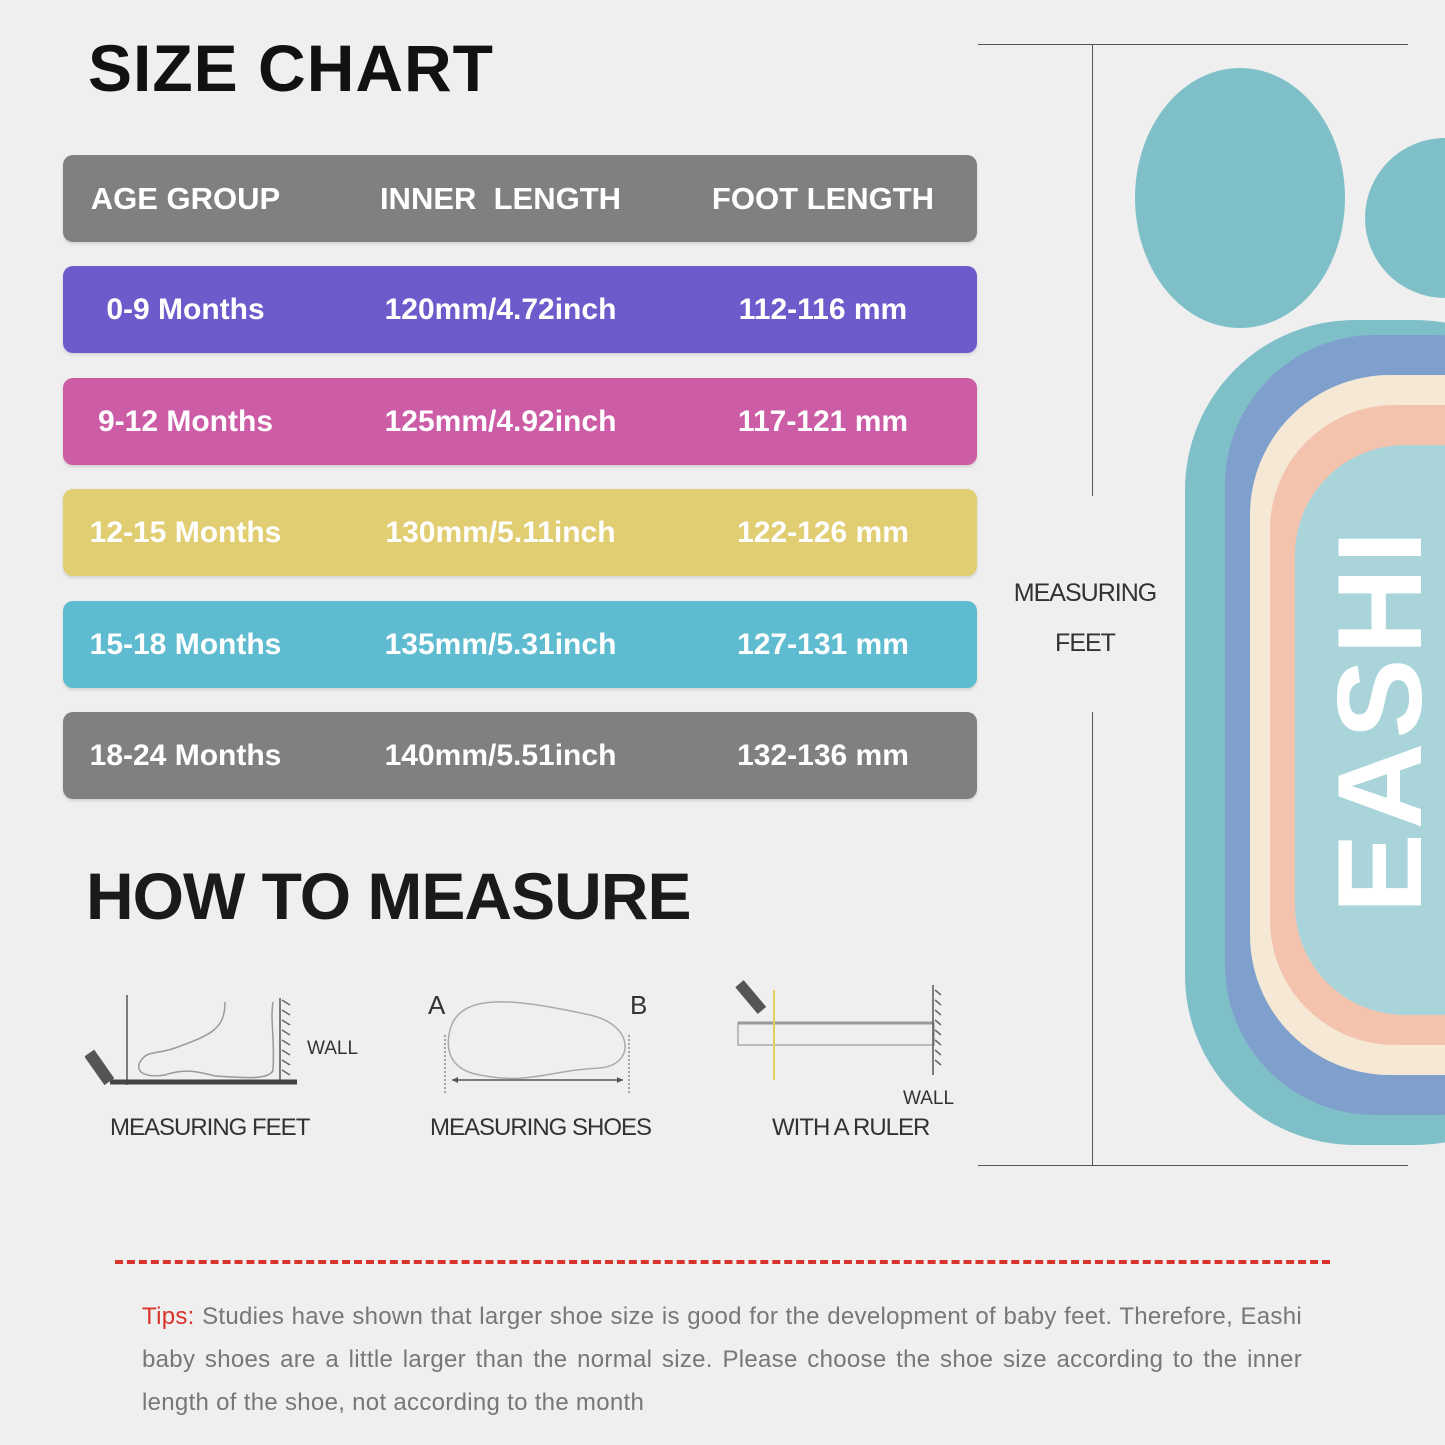  I want to click on foot-length-cell: 122-126 mm, so click(823, 532).